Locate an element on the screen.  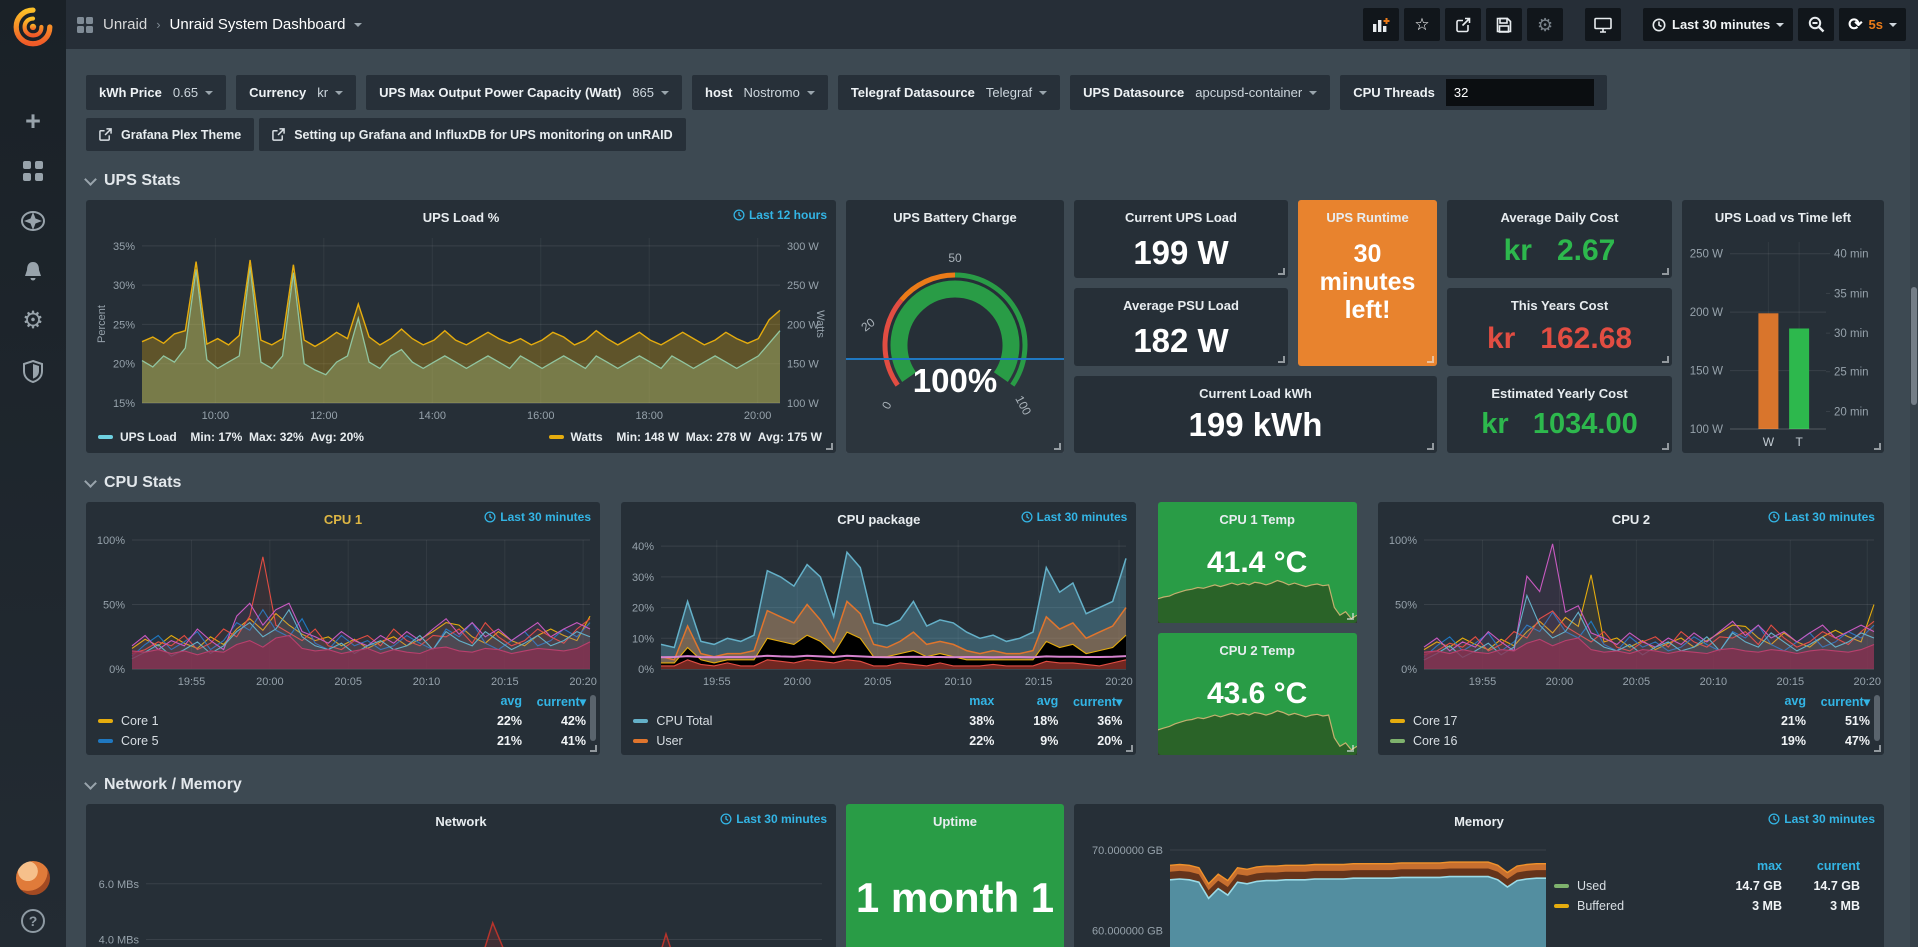
sidebar-item-configuration: ⚙ is located at coordinates (33, 321).